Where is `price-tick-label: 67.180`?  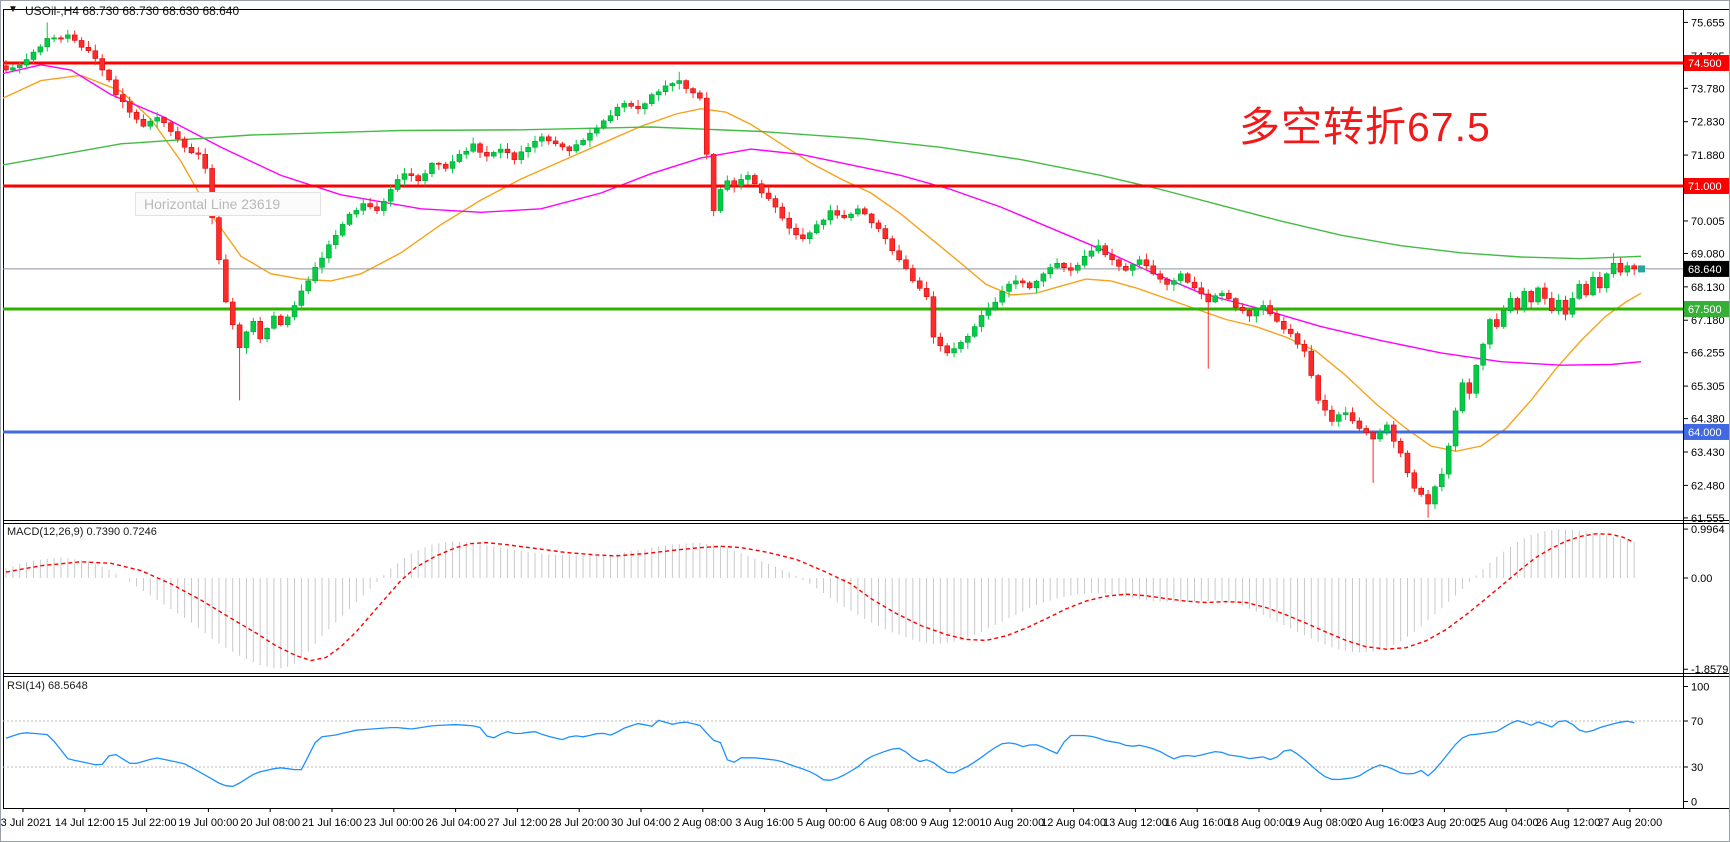 price-tick-label: 67.180 is located at coordinates (1708, 321).